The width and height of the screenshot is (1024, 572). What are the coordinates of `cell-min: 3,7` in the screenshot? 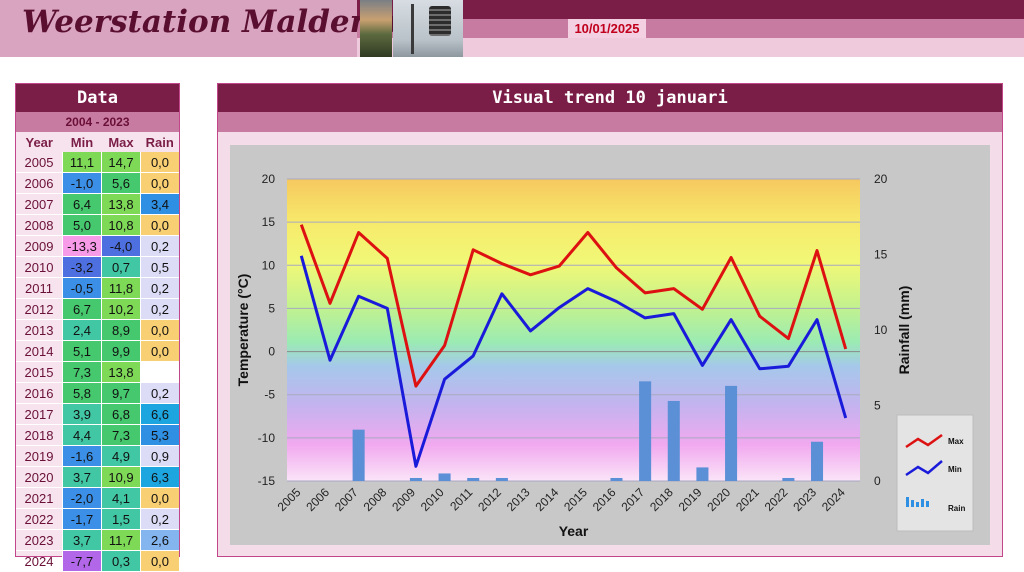 It's located at (82, 477).